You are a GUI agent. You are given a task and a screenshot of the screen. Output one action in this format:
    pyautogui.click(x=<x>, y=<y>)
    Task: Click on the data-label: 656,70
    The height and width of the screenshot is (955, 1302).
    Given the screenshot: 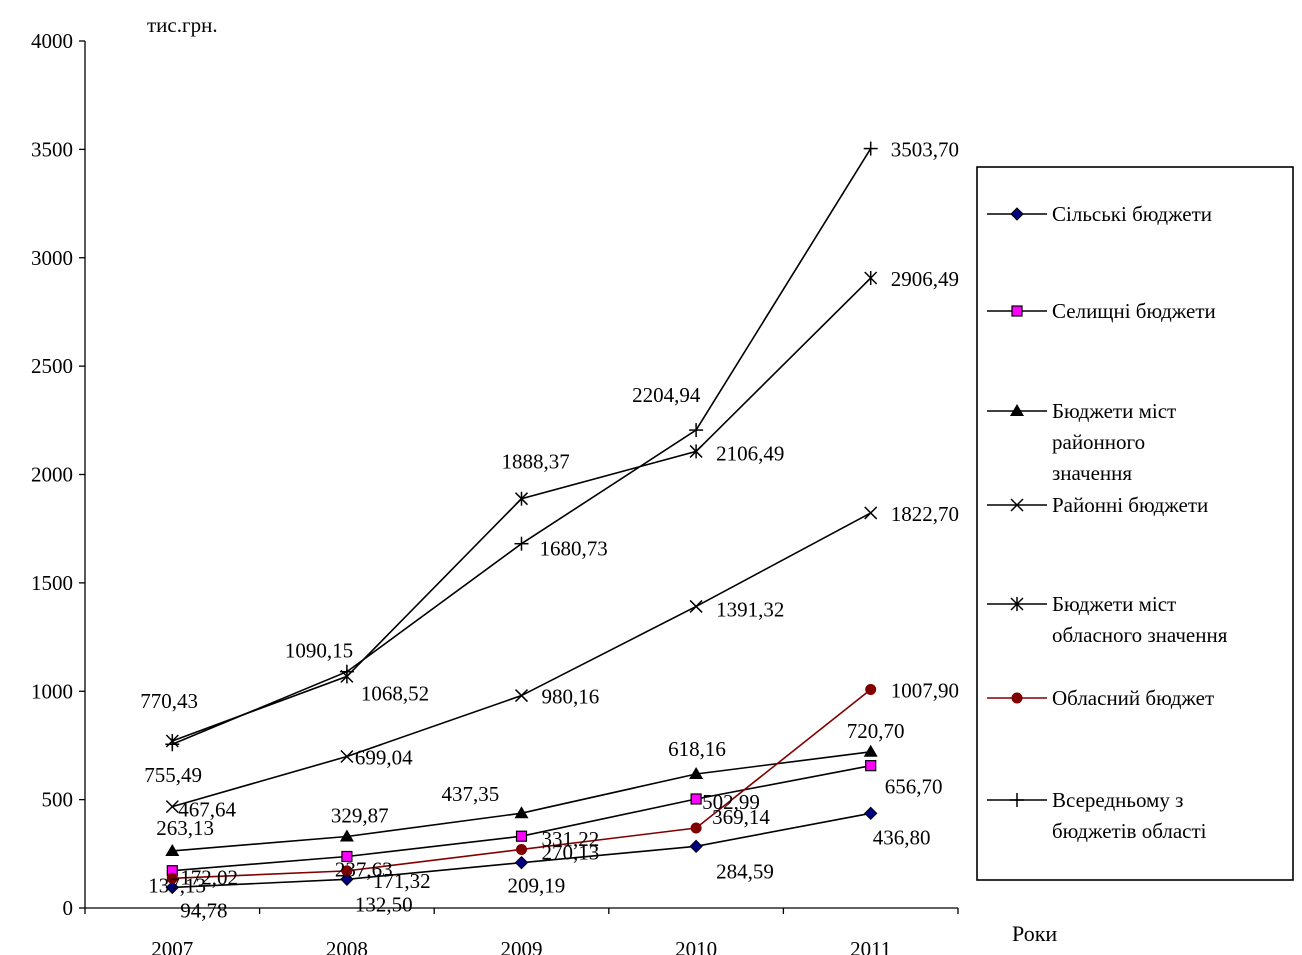 What is the action you would take?
    pyautogui.click(x=914, y=787)
    